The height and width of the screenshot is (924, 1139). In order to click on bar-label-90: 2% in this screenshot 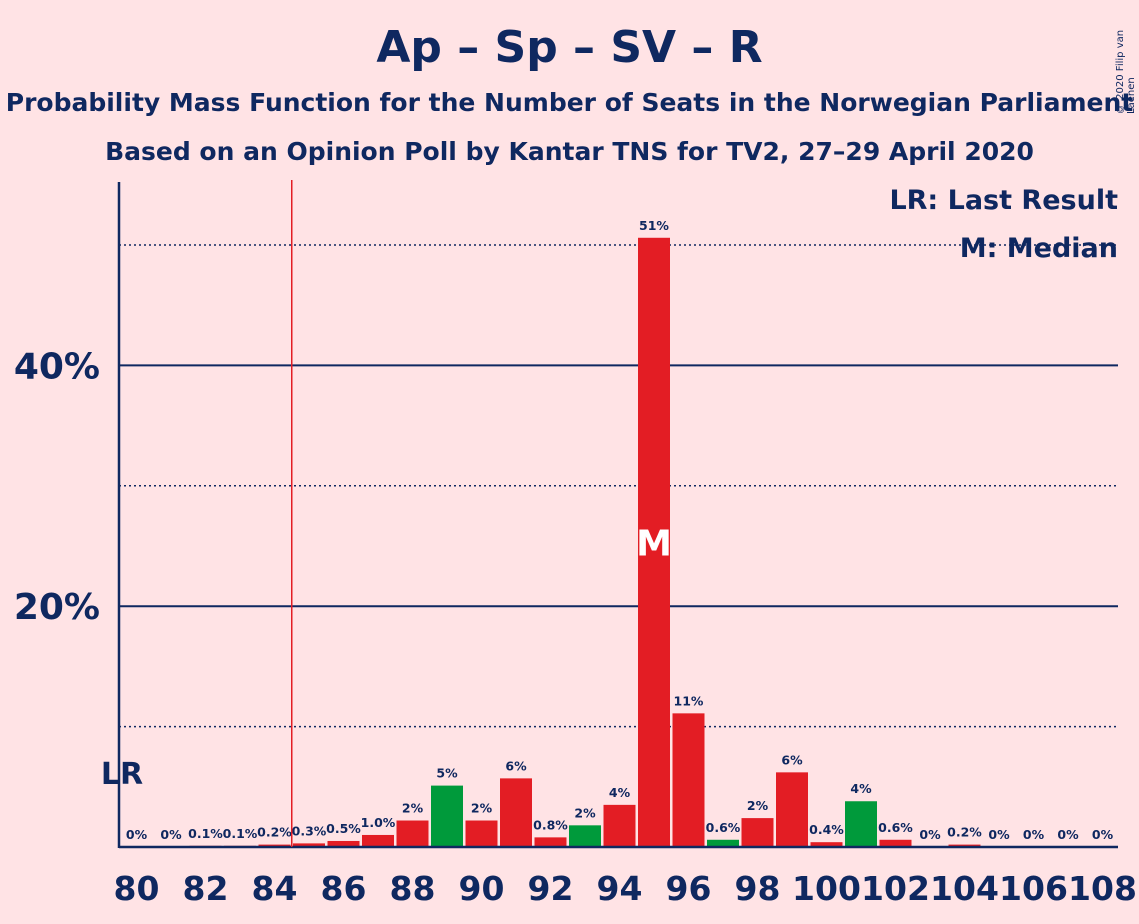, I will do `click(482, 808)`.